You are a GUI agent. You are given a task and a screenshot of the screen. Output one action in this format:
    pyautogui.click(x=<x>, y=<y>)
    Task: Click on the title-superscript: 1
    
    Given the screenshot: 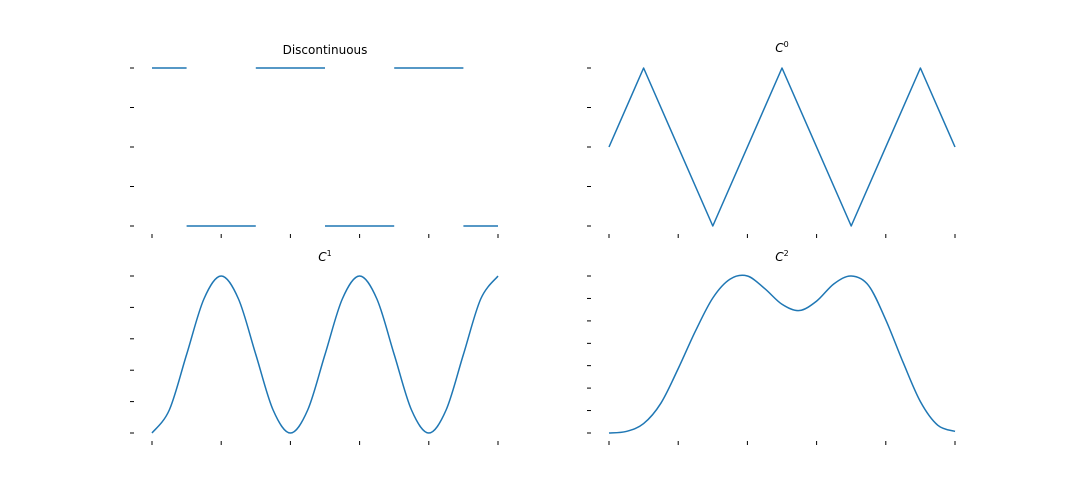 What is the action you would take?
    pyautogui.click(x=329, y=253)
    